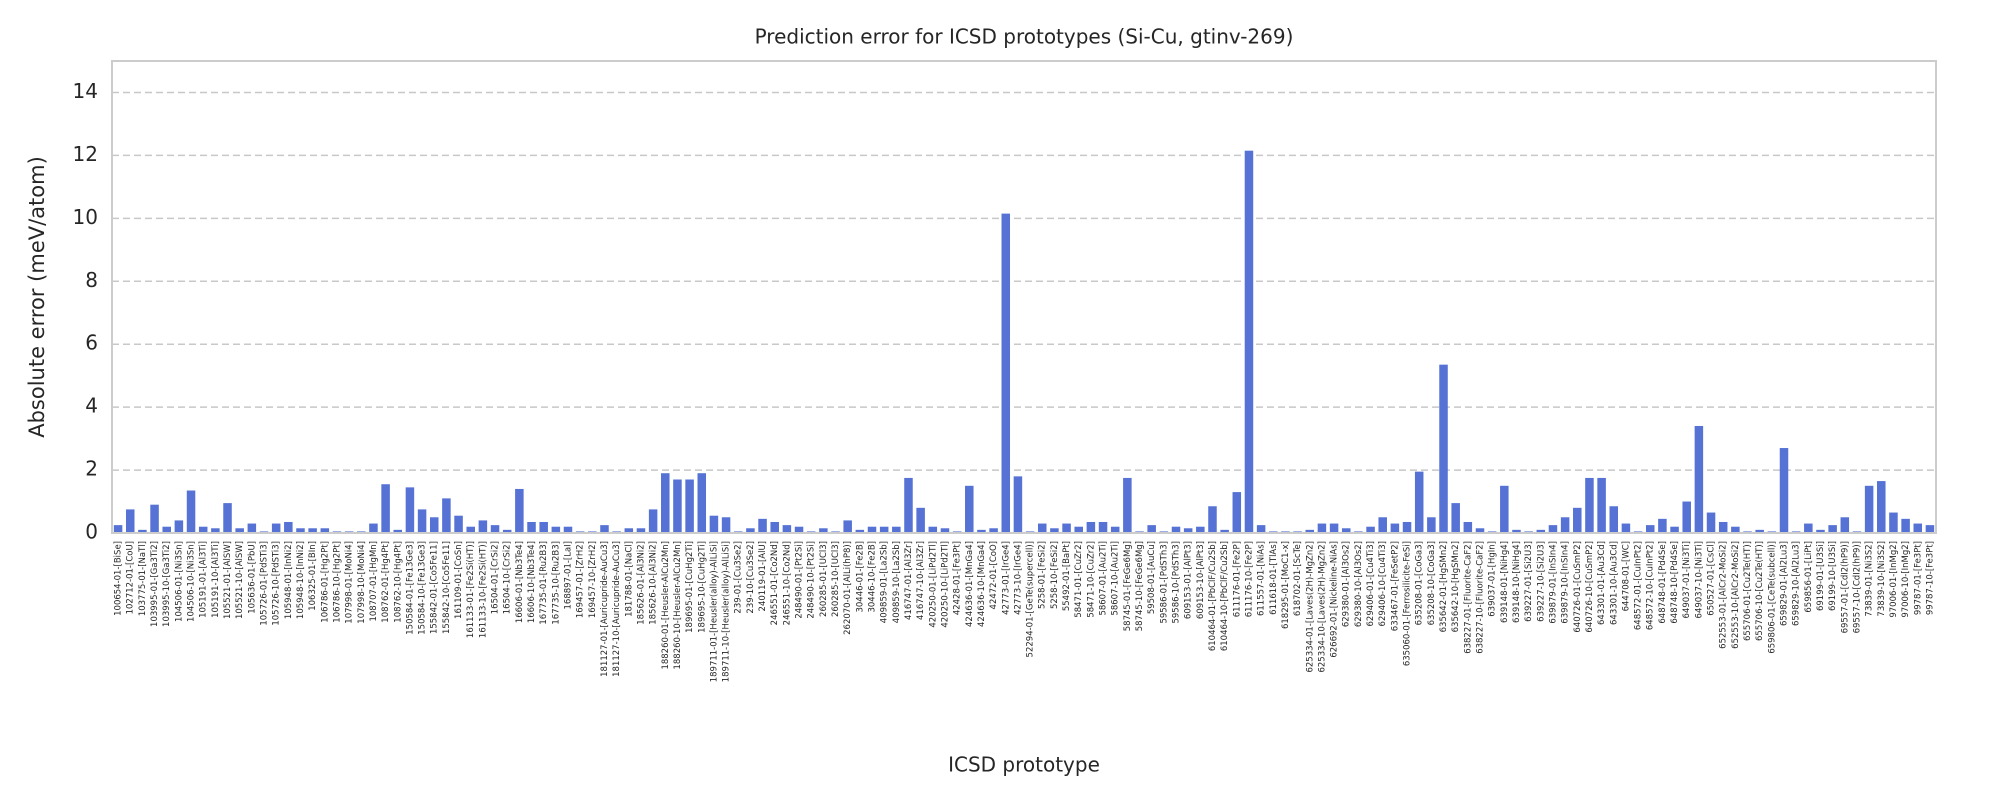 The width and height of the screenshot is (2000, 800). I want to click on x-tick-label: 639879-01-[InSIn4], so click(1553, 582).